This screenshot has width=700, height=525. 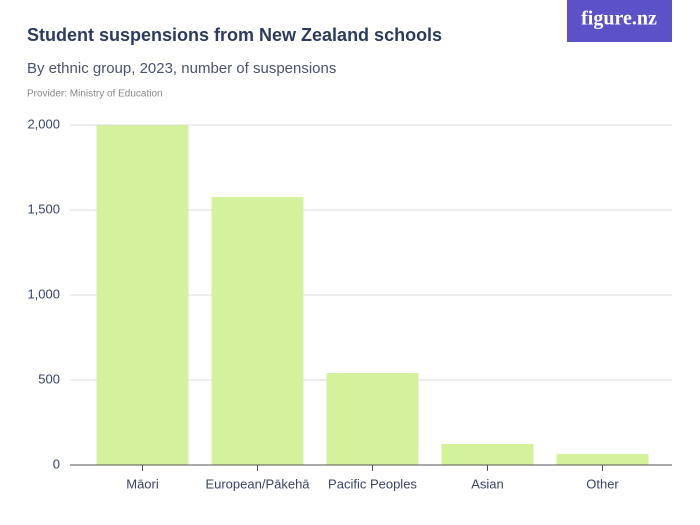 I want to click on logo: figure.nz, so click(x=619, y=19).